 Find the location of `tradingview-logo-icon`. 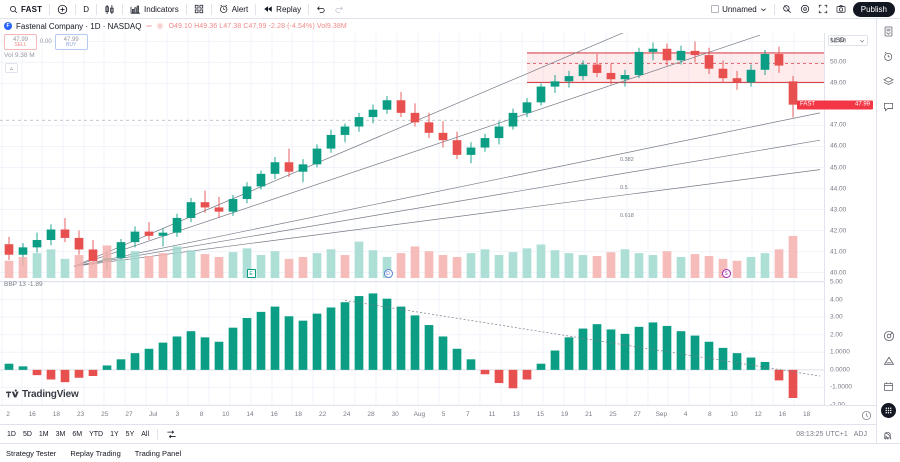

tradingview-logo-icon is located at coordinates (12, 393).